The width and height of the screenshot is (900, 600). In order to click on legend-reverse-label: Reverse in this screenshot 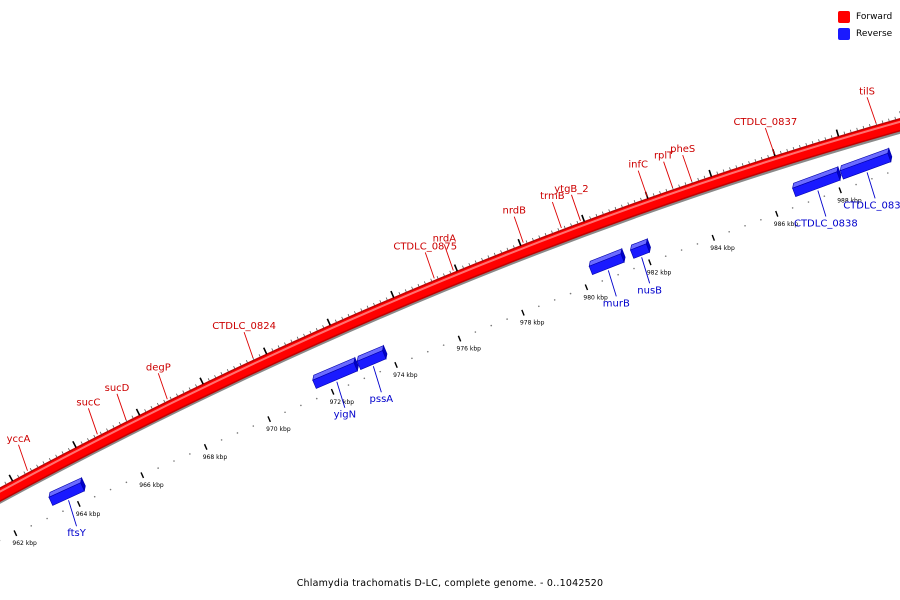, I will do `click(874, 33)`.